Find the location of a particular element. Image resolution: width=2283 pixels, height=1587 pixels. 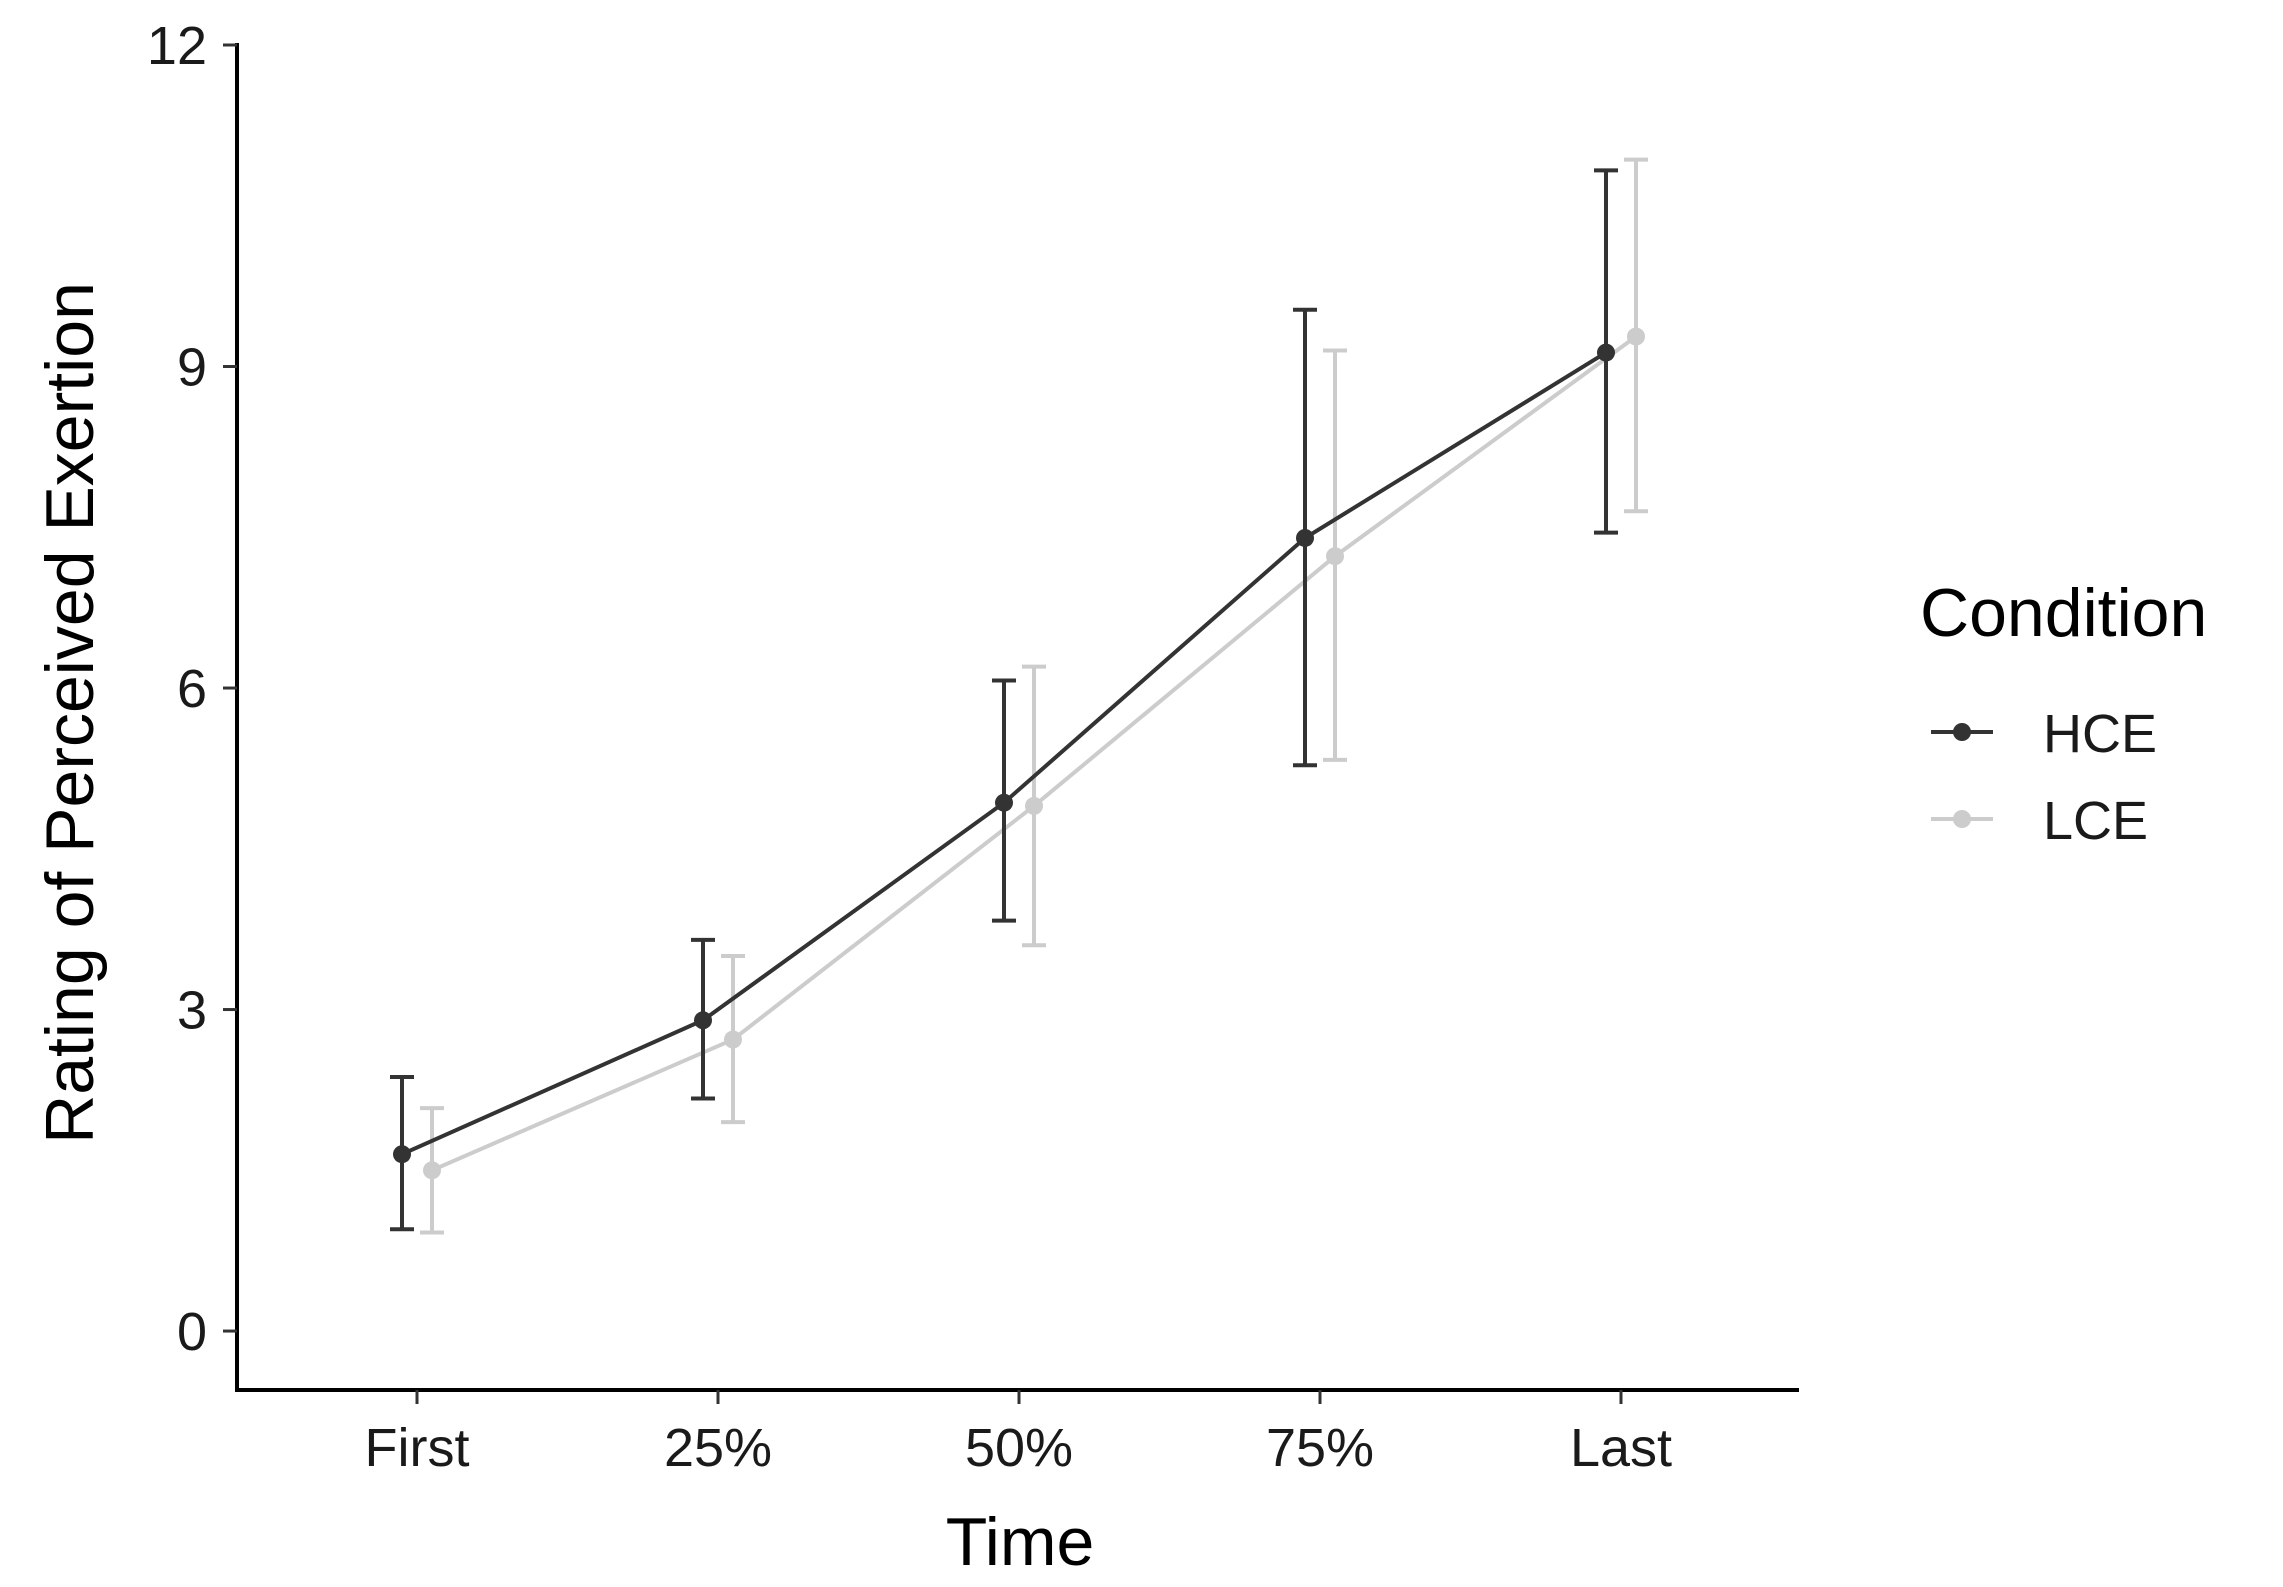

y-tick-label: 3 is located at coordinates (192, 1011).